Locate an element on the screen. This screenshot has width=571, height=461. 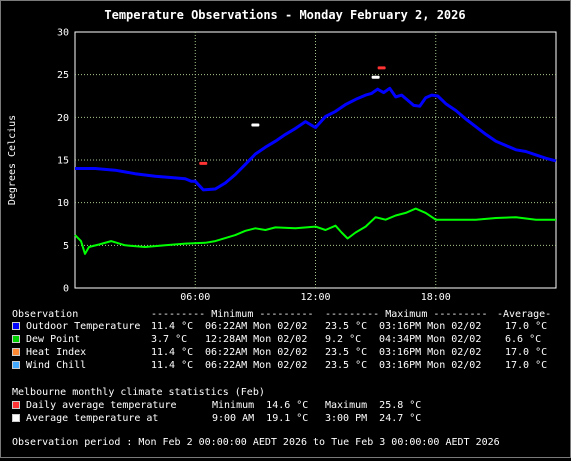
climate-label: Daily average temperature is located at coordinates (101, 405).